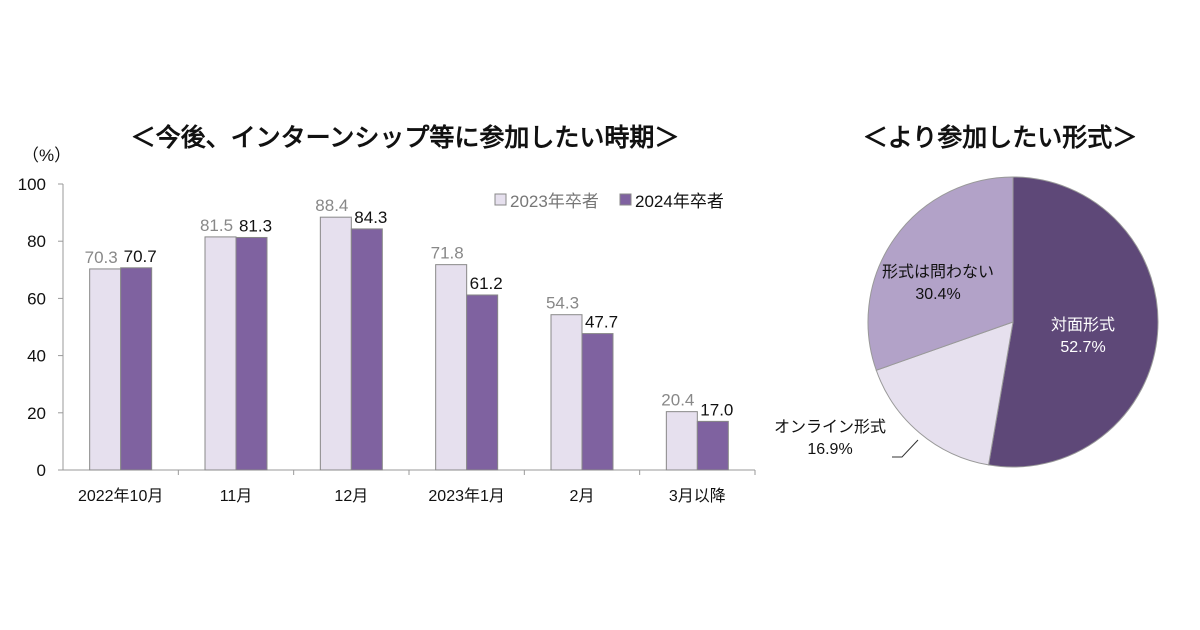 This screenshot has width=1200, height=630. I want to click on data-label: 71.8, so click(447, 253).